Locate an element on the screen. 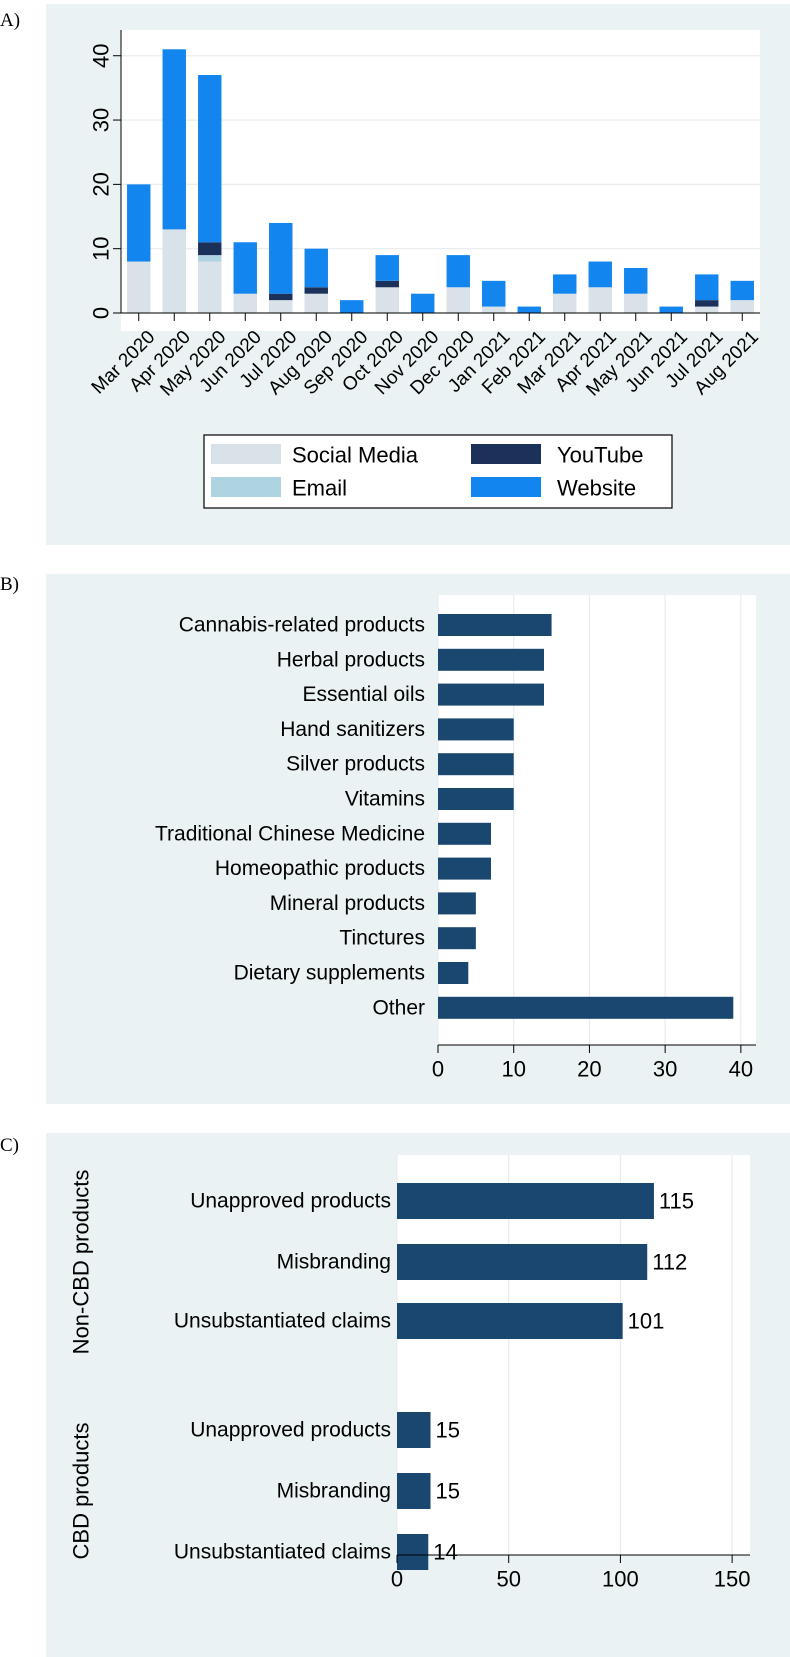 The width and height of the screenshot is (790, 1657). y-tick-label: 20 is located at coordinates (101, 184).